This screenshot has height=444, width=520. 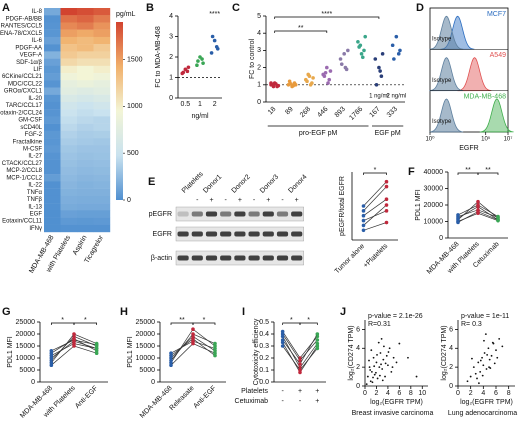 I want to click on y-tick-label: 5000, so click(x=147, y=370).